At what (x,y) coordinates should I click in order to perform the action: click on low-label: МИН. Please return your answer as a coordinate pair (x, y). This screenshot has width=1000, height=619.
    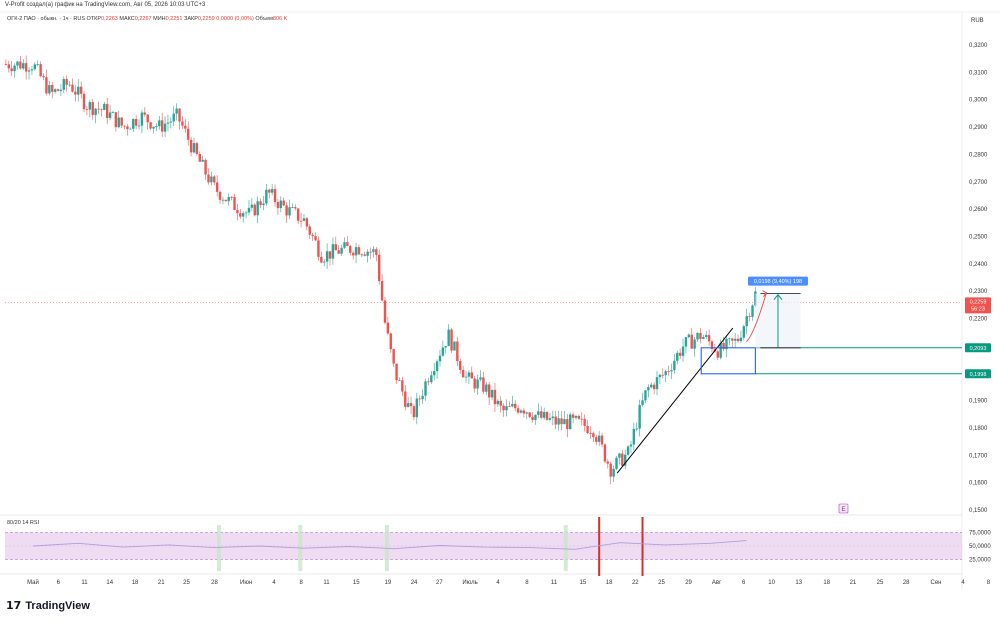
    Looking at the image, I should click on (159, 19).